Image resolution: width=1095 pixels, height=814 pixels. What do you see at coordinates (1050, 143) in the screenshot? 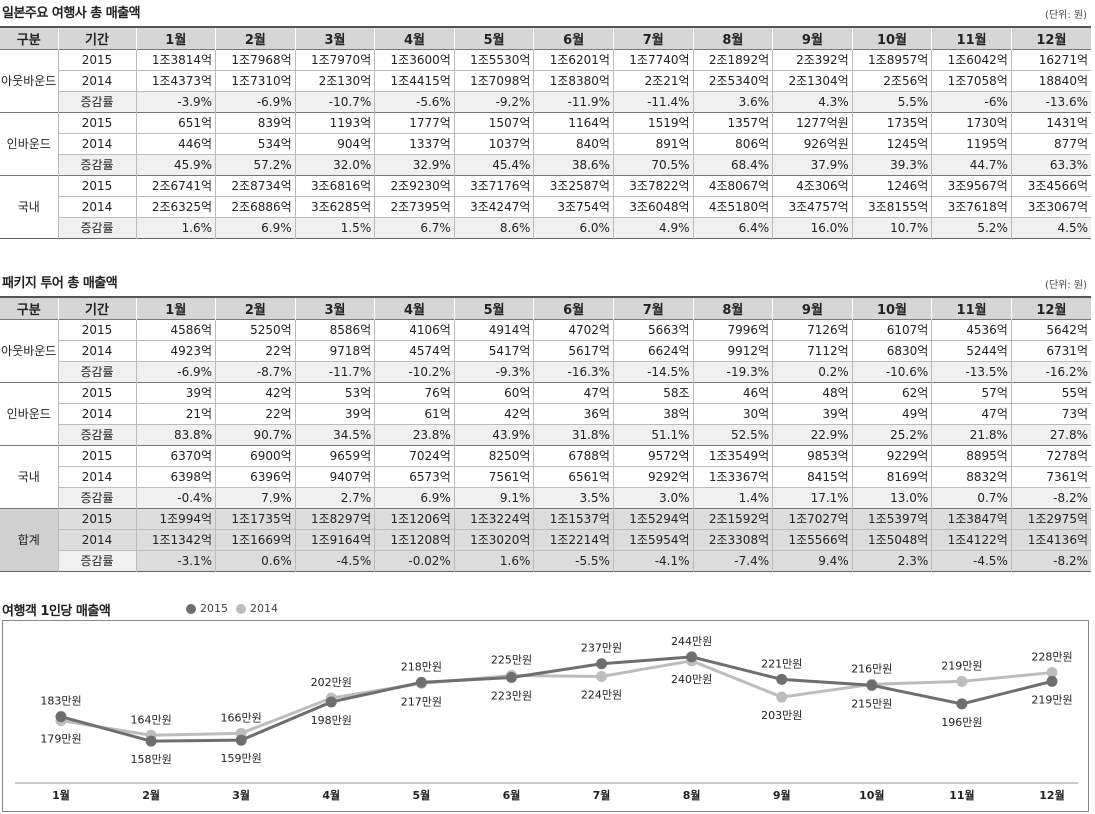
I see `table-cell: 877억` at bounding box center [1050, 143].